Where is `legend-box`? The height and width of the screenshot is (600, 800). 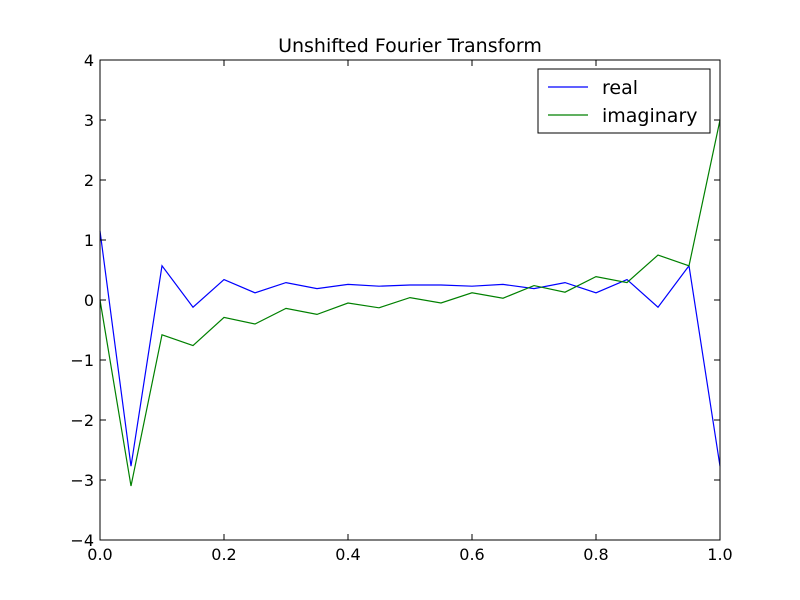 legend-box is located at coordinates (624, 101).